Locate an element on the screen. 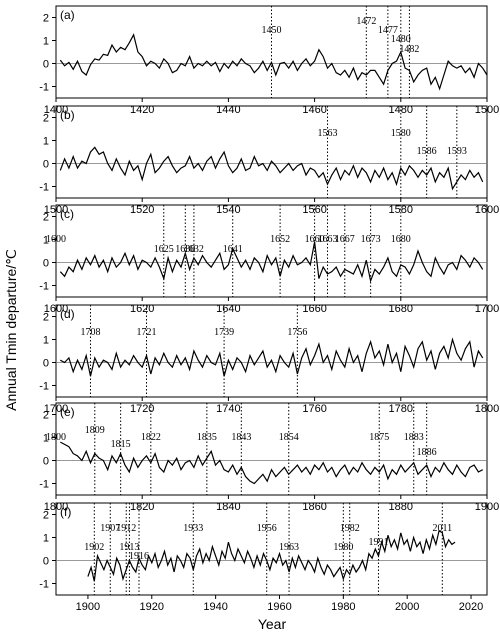 This screenshot has width=500, height=636. event-label-1843: 1843 is located at coordinates (241, 437).